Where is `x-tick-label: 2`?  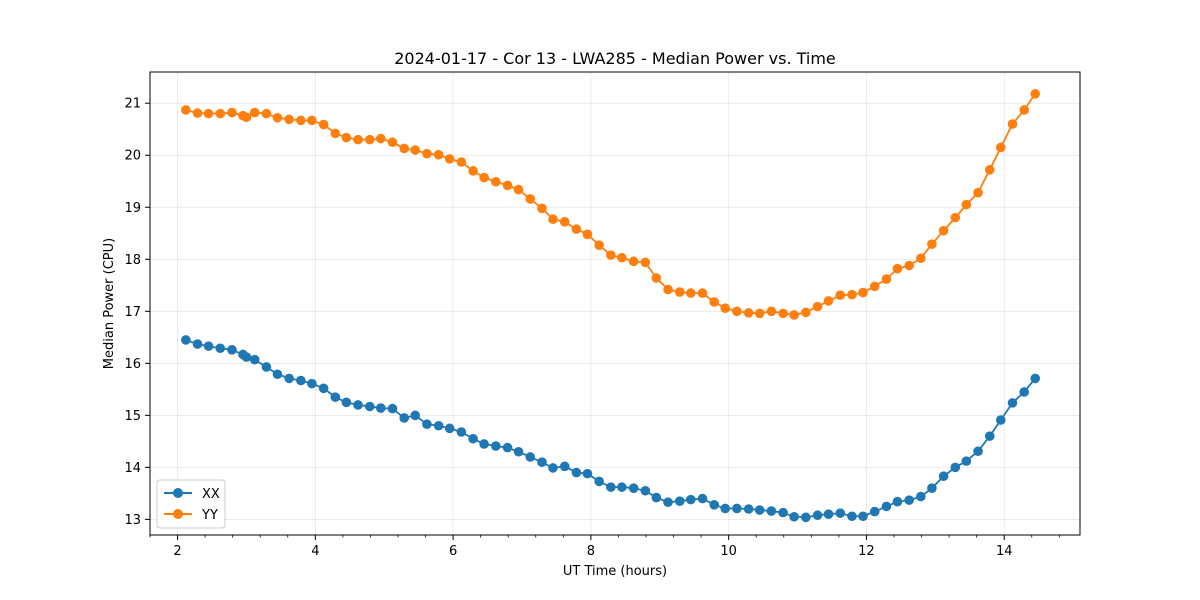
x-tick-label: 2 is located at coordinates (177, 551).